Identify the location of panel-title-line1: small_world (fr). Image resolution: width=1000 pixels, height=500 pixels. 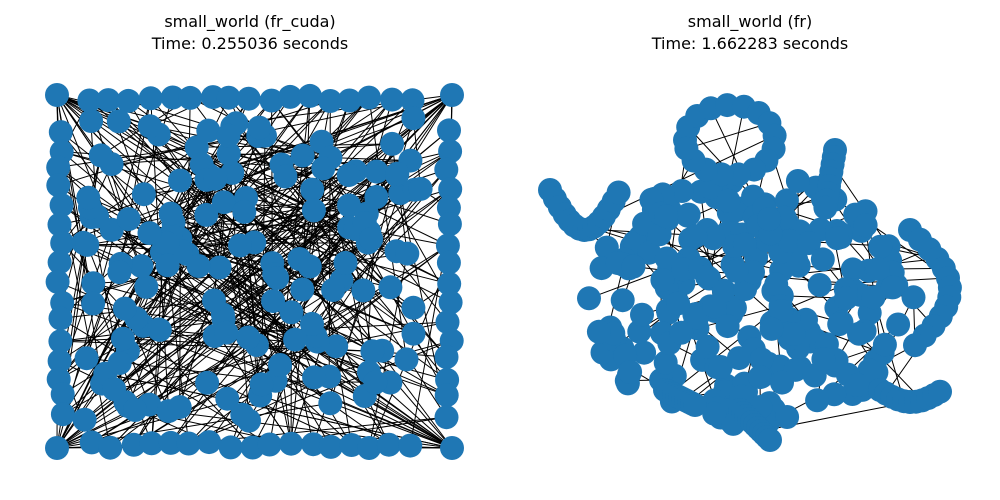
(750, 21).